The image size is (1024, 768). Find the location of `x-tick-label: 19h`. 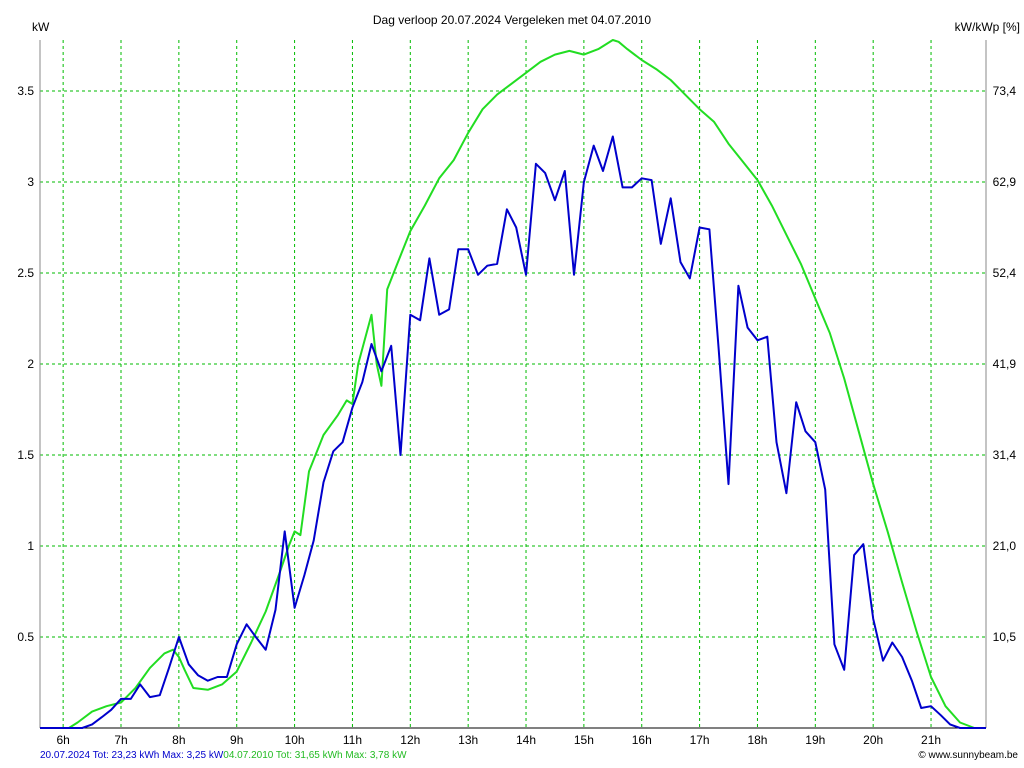

x-tick-label: 19h is located at coordinates (815, 740).